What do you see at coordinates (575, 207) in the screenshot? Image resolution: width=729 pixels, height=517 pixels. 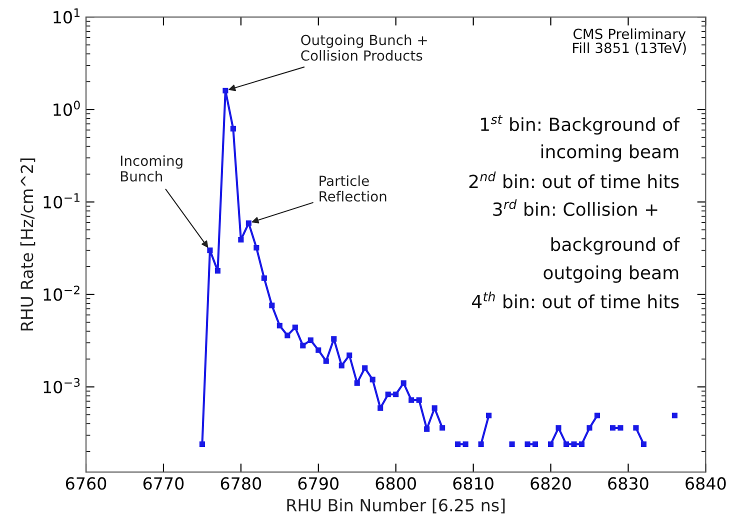 I see `annotation: 3$^{rd}$ bin: Collision +` at bounding box center [575, 207].